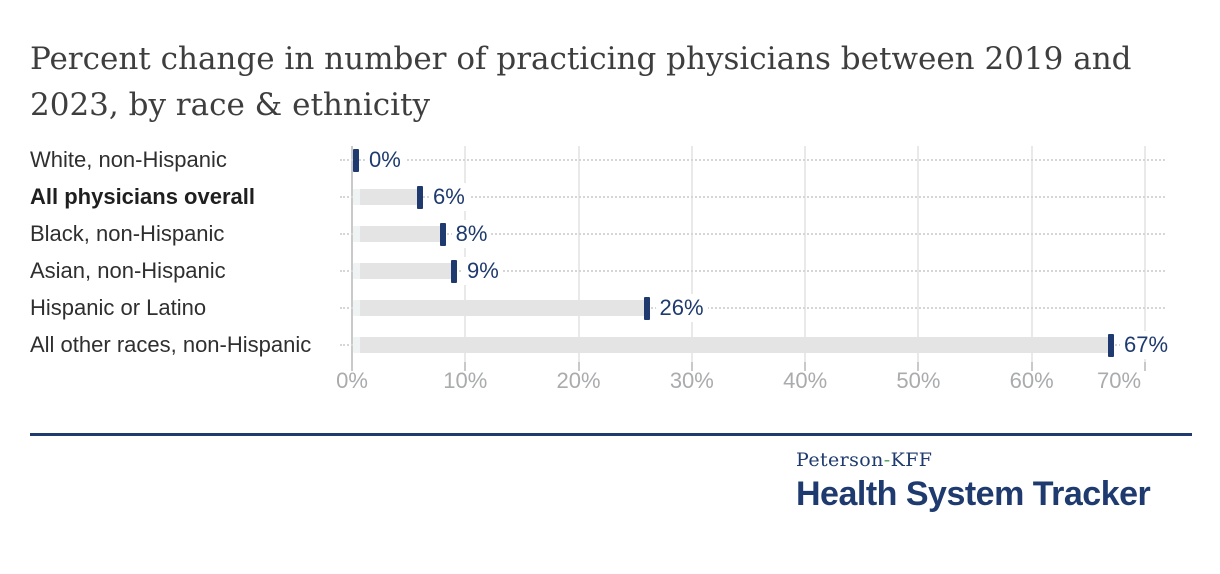 The height and width of the screenshot is (574, 1220). I want to click on x-axis-label: 0%, so click(352, 380).